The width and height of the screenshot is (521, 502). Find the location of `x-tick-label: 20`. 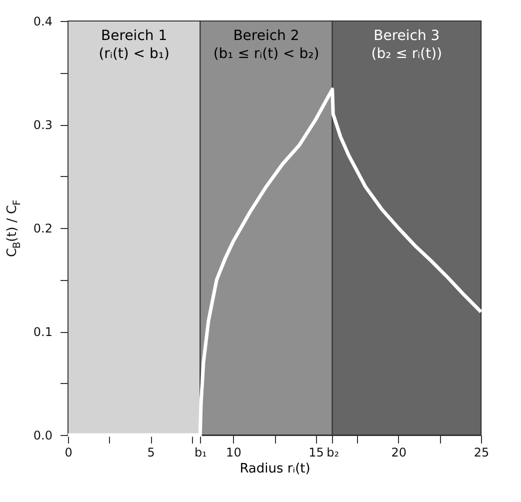

x-tick-label: 20 is located at coordinates (399, 453).